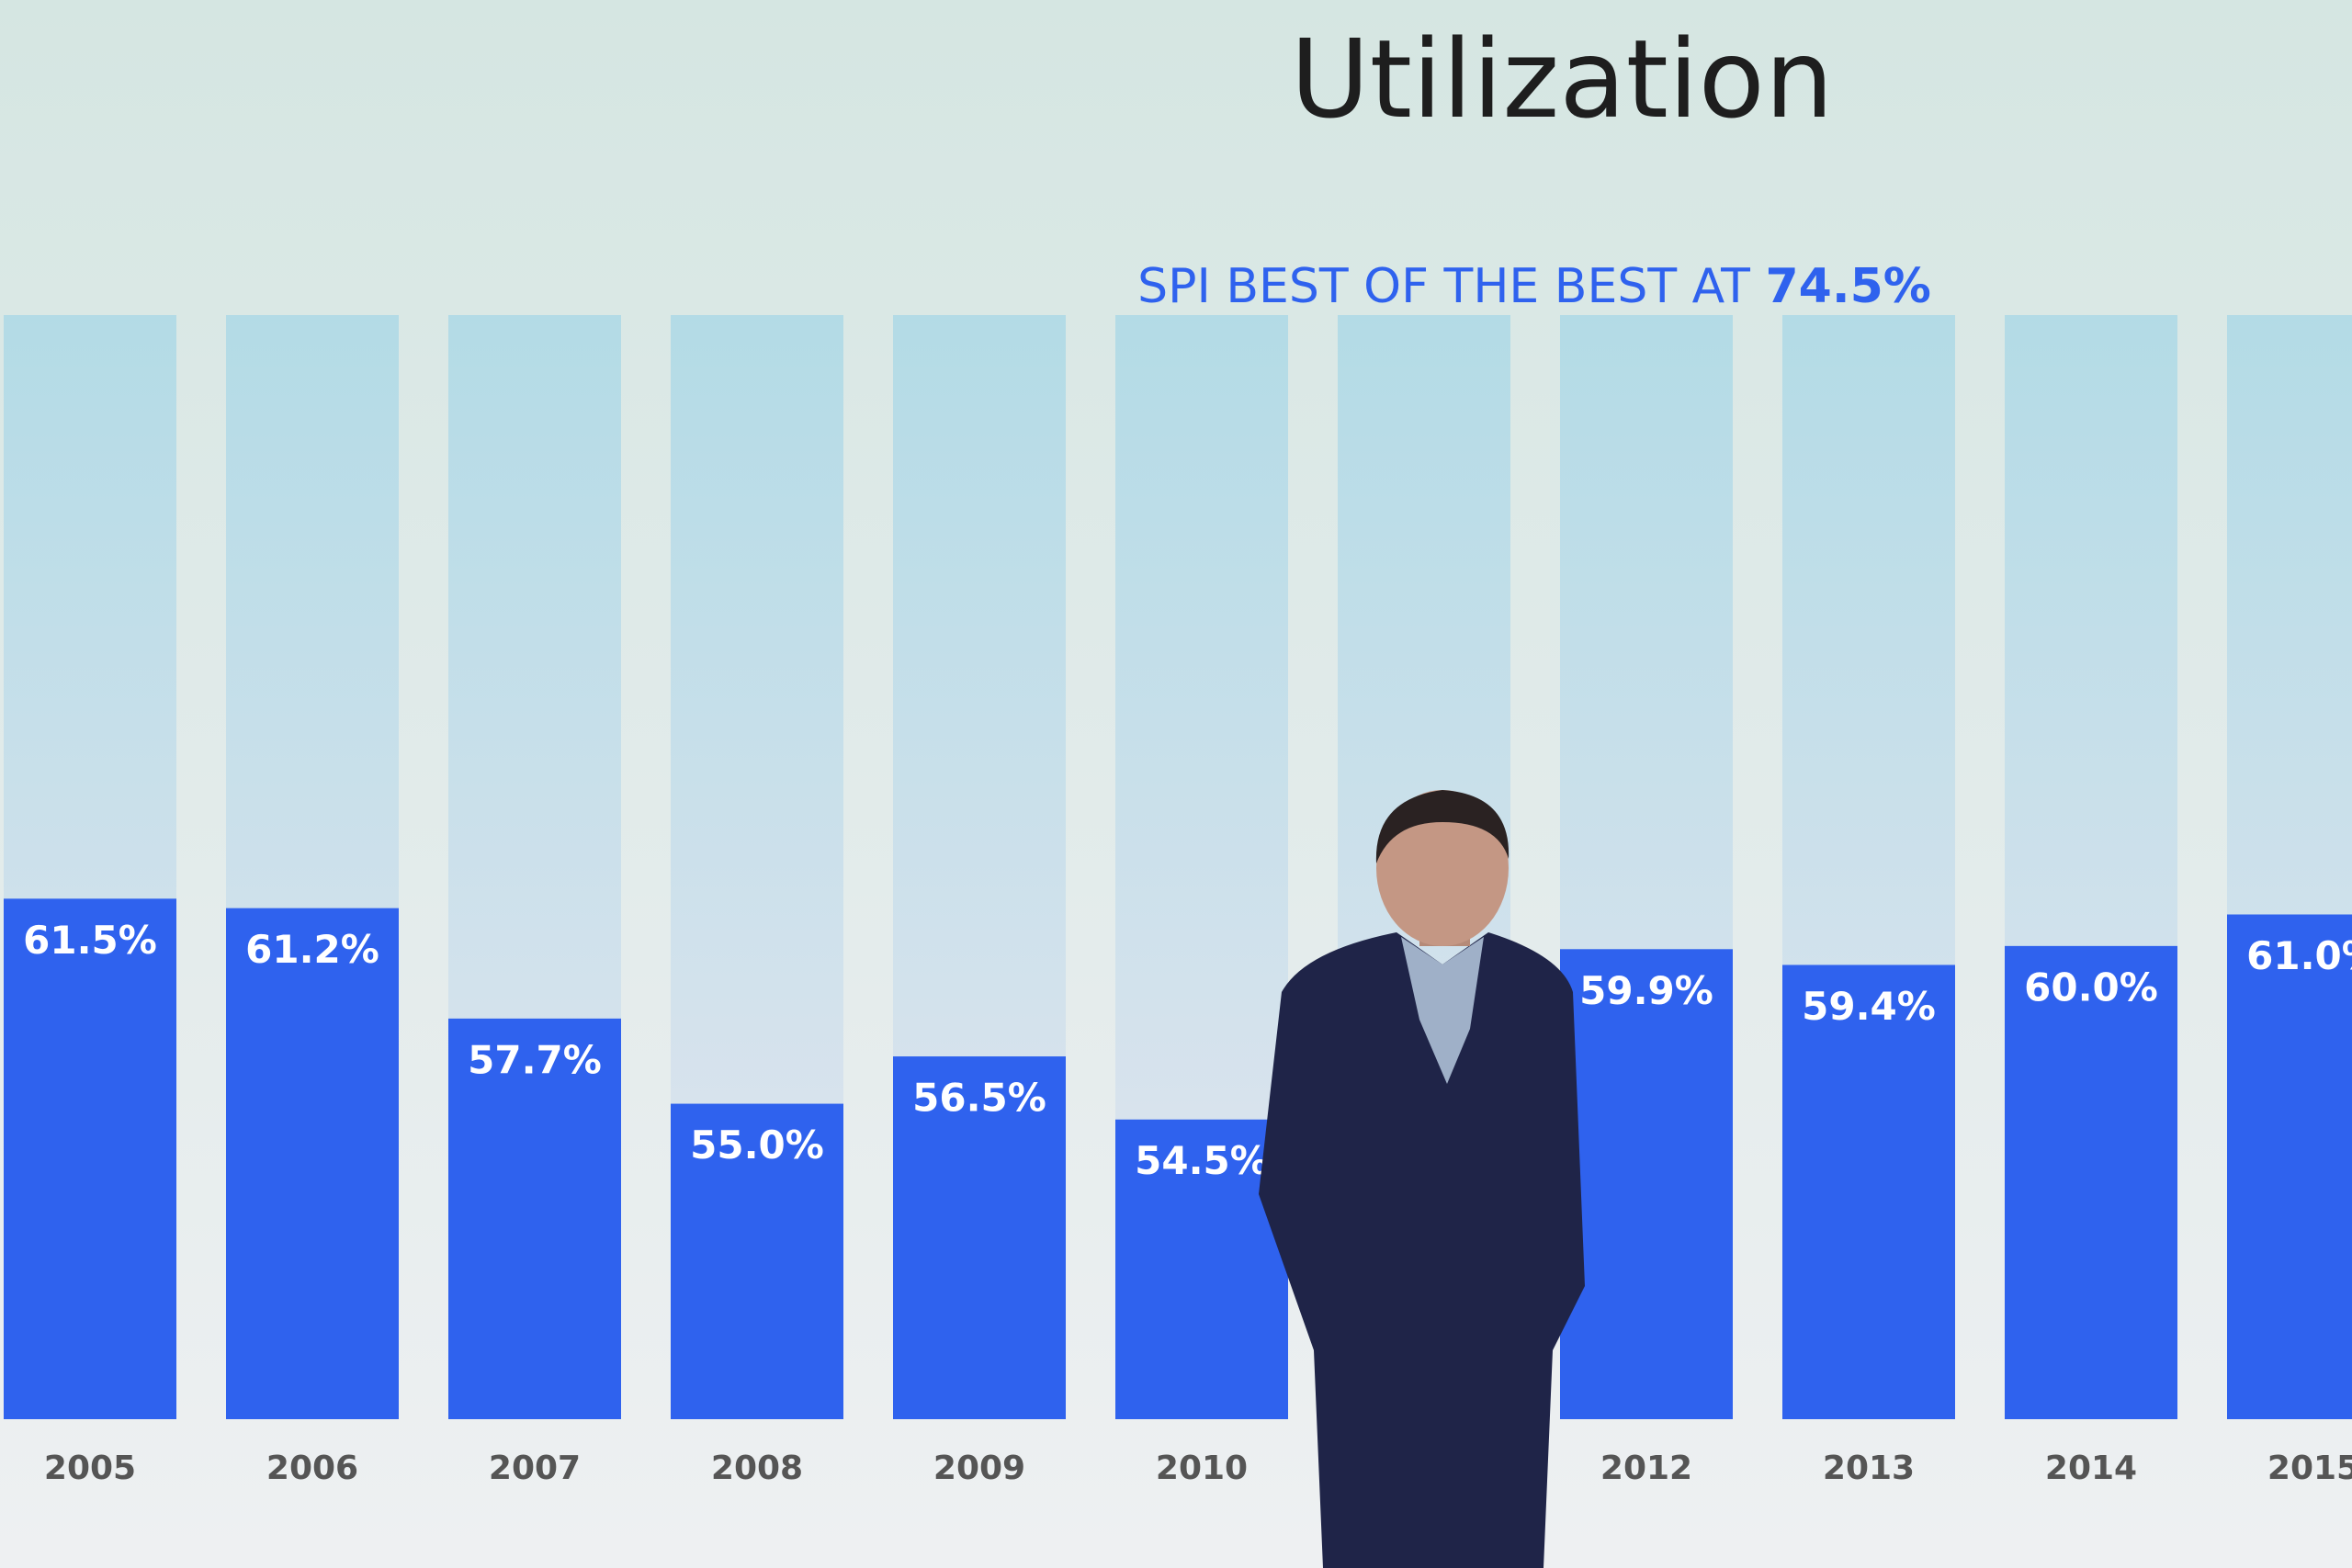 The width and height of the screenshot is (2352, 1568). Describe the element at coordinates (979, 1098) in the screenshot. I see `value-label: 56.5%` at that location.